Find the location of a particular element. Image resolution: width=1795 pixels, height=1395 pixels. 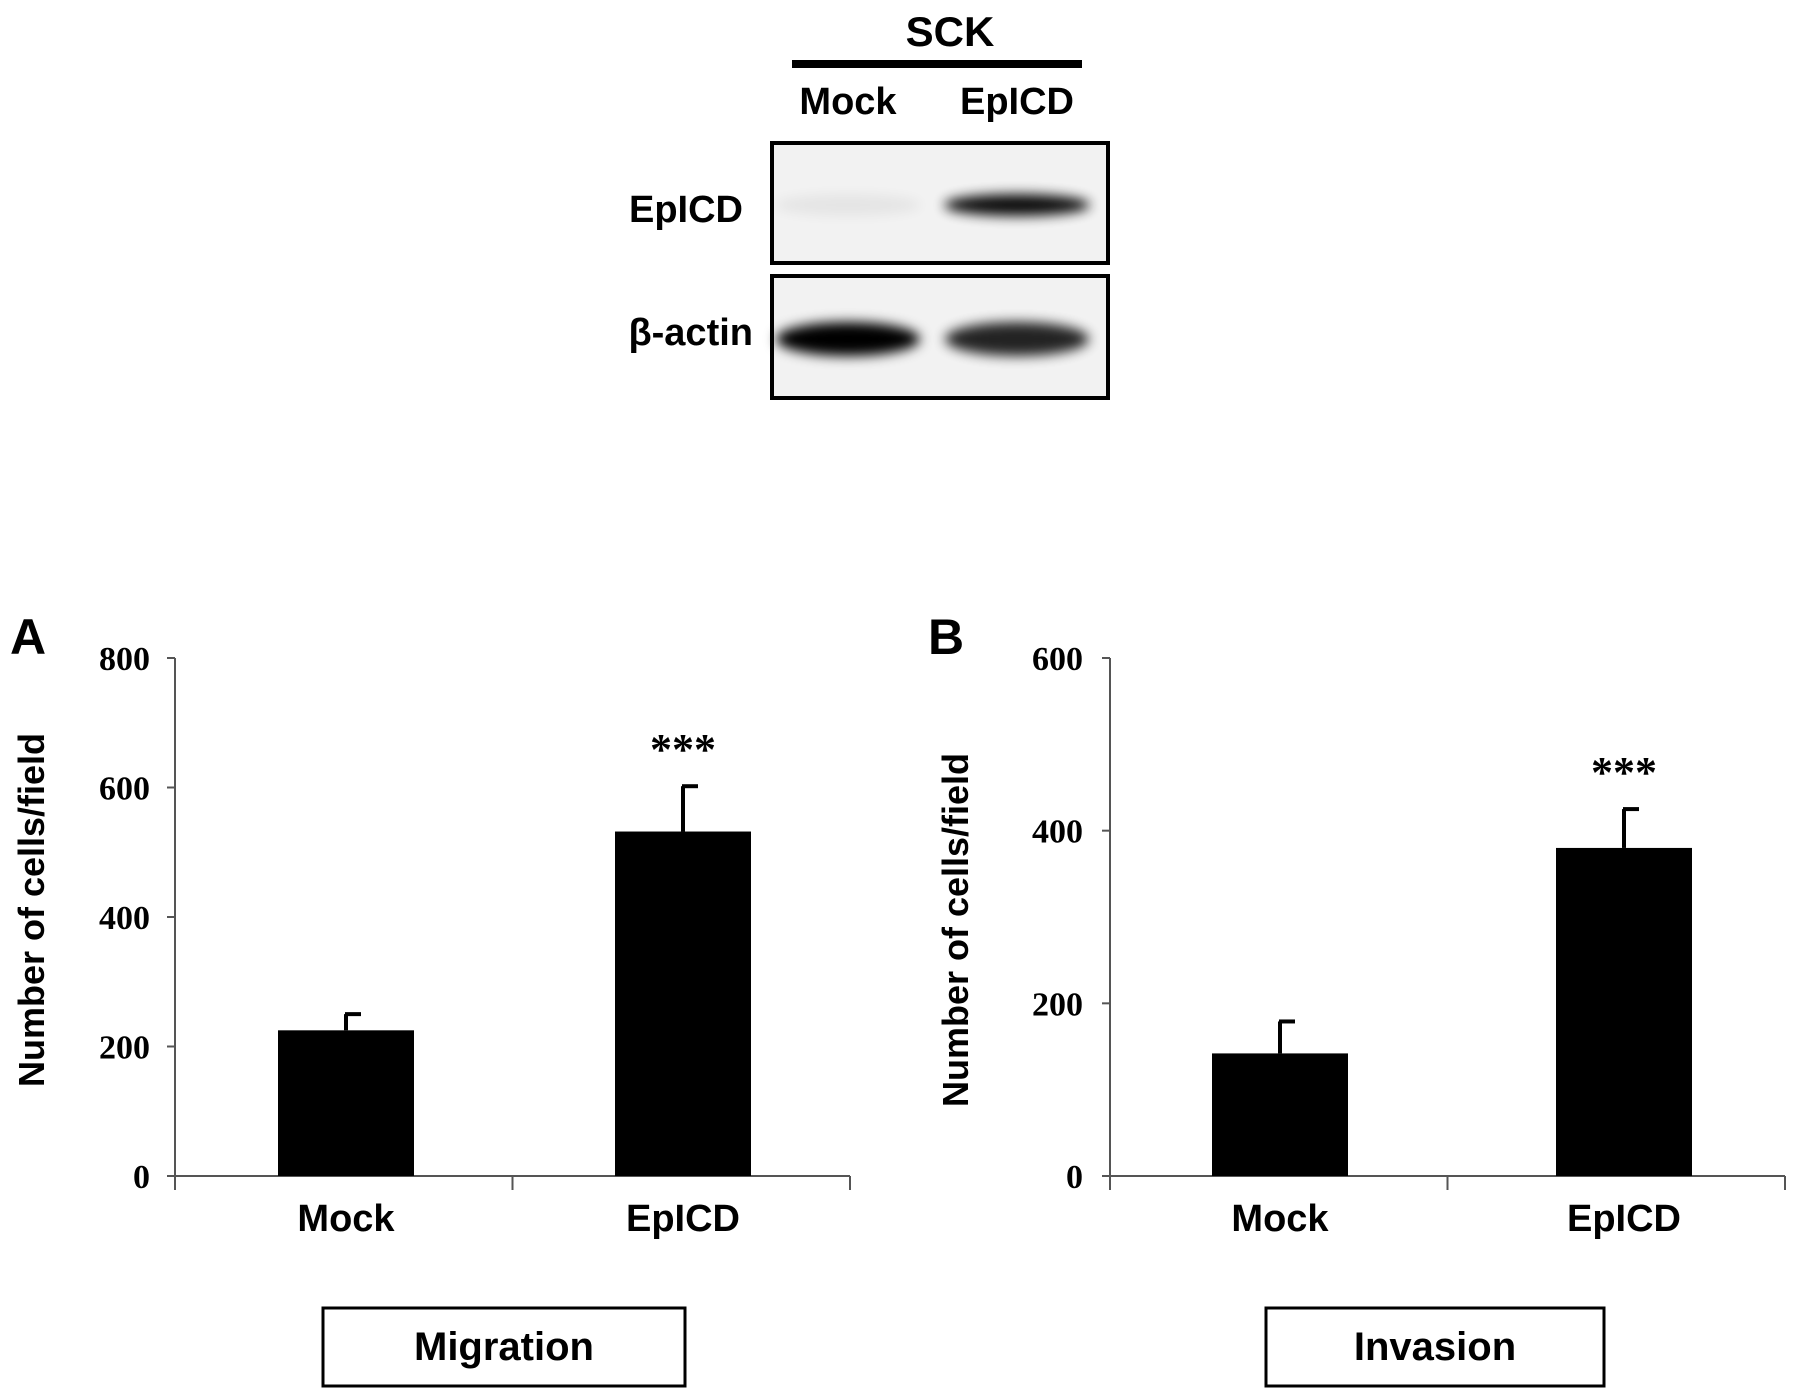

blot-bands-actin is located at coordinates (932, 339).